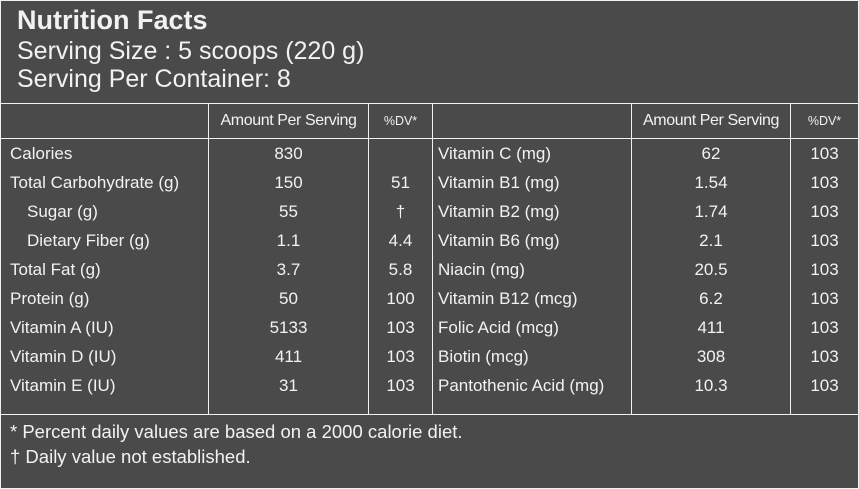 This screenshot has height=489, width=859. Describe the element at coordinates (521, 385) in the screenshot. I see `nutrient-label: Pantothenic Acid (mg)` at that location.